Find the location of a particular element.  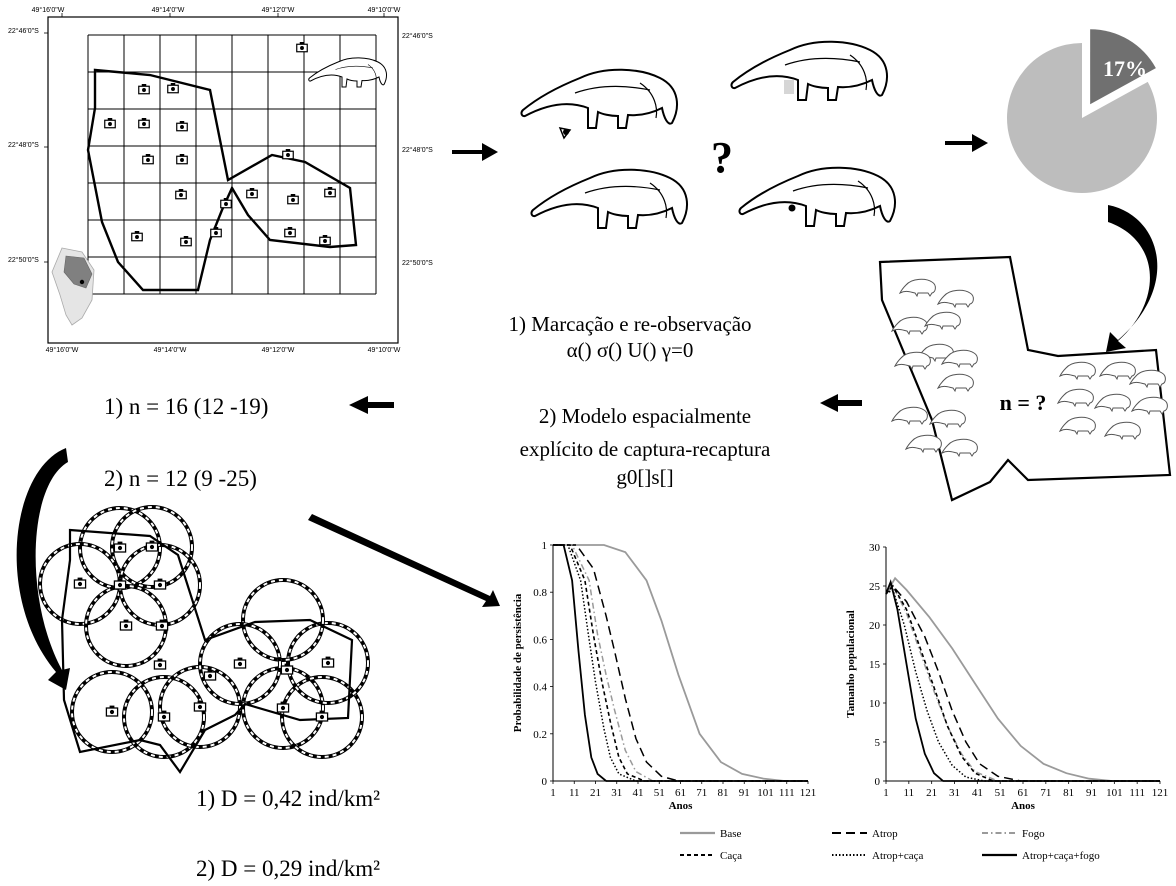

method-1-line-2: α() σ() U() γ=0 is located at coordinates (630, 350).